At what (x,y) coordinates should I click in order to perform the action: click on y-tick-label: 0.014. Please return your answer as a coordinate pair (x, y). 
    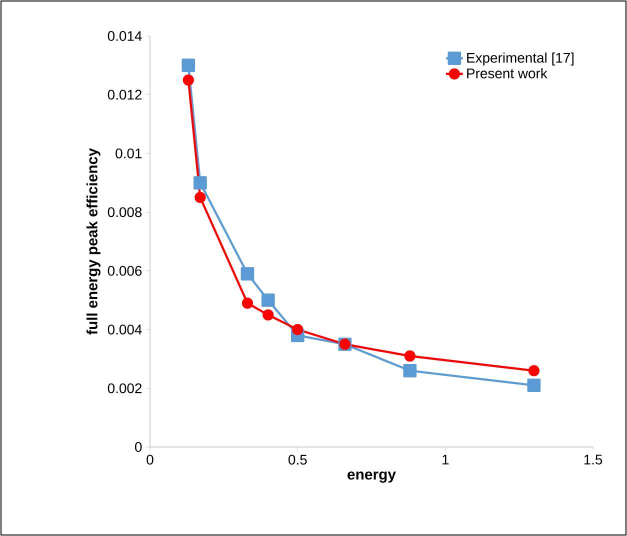
    Looking at the image, I should click on (125, 36).